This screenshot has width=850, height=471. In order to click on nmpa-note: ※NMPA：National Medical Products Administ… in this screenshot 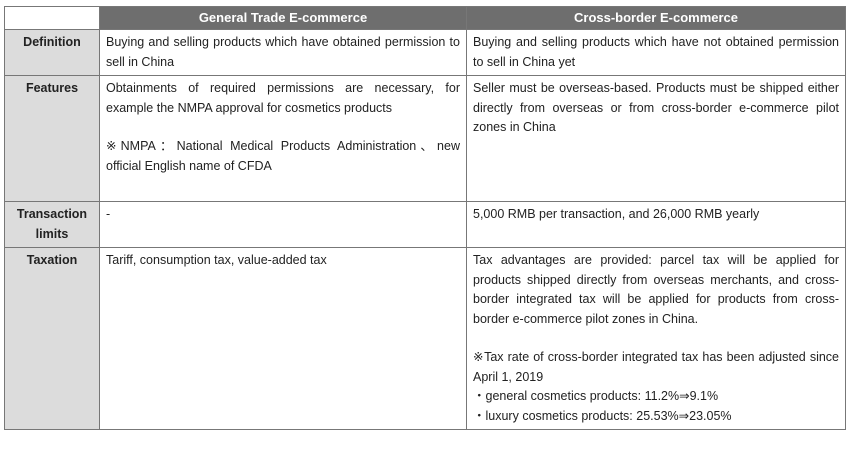, I will do `click(283, 156)`.